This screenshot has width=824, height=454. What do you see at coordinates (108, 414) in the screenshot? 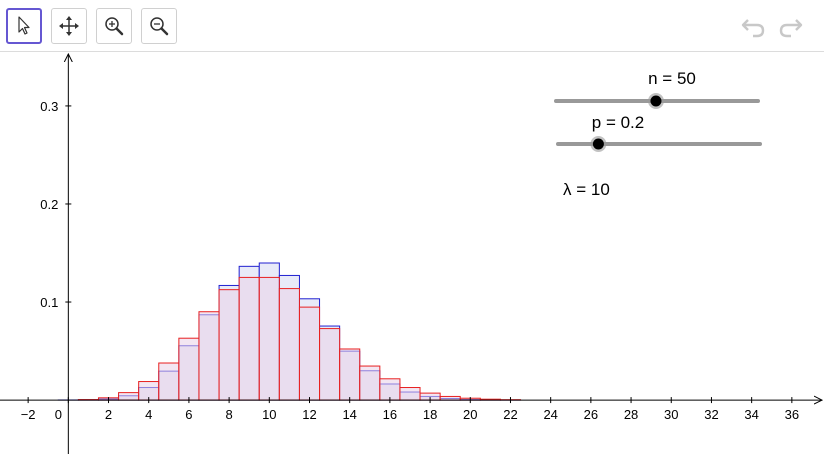
I see `x-tick-label: 2` at bounding box center [108, 414].